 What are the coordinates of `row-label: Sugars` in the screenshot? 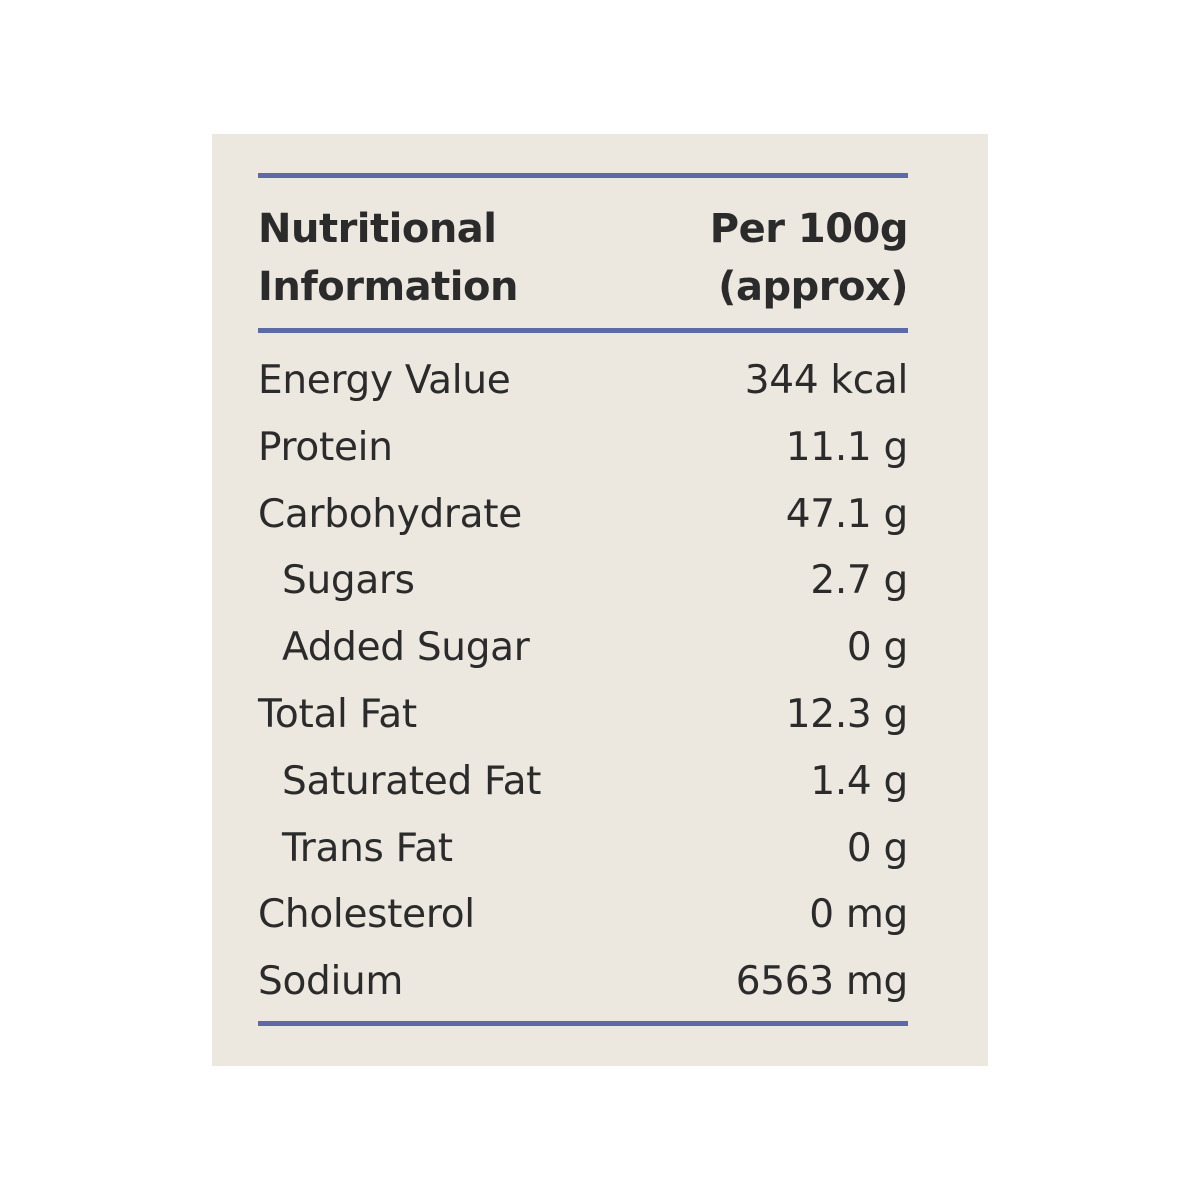 It's located at (348, 581).